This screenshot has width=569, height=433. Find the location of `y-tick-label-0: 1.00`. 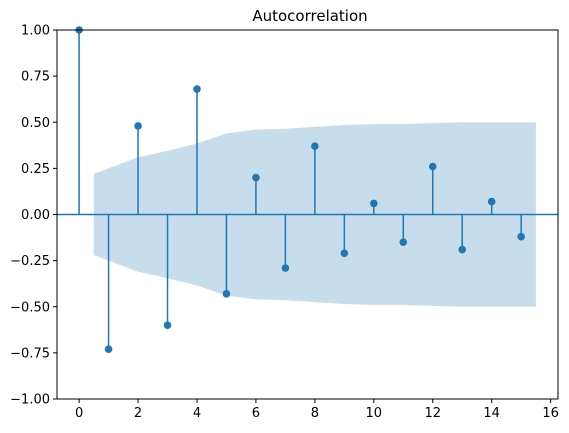

y-tick-label-0: 1.00 is located at coordinates (35, 31).